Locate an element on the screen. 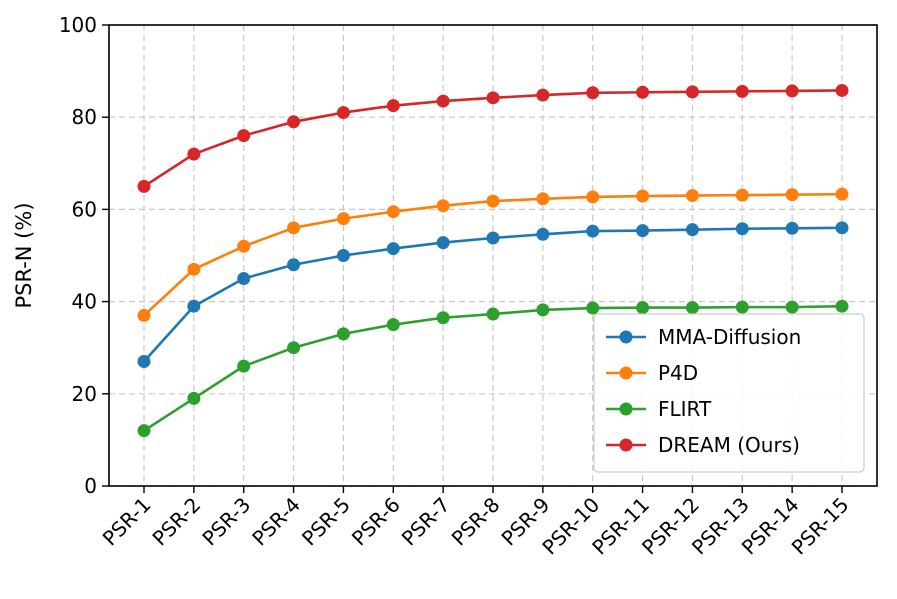  y-tick-label: 20 is located at coordinates (84, 394).